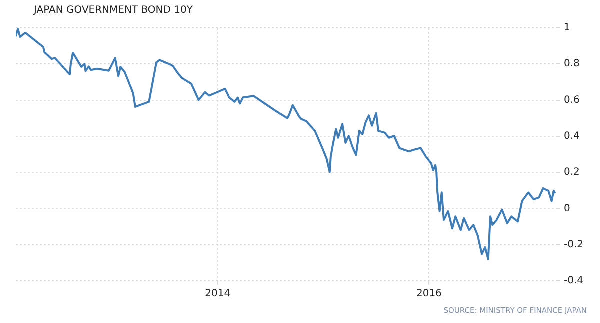 The height and width of the screenshot is (323, 600). Describe the element at coordinates (429, 294) in the screenshot. I see `x-tick-label: 2016` at that location.